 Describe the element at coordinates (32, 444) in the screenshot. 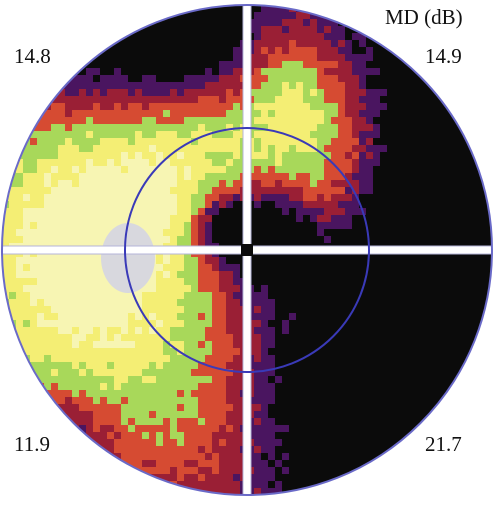

I see `quadrant-bottom-left-value: 11.9` at that location.